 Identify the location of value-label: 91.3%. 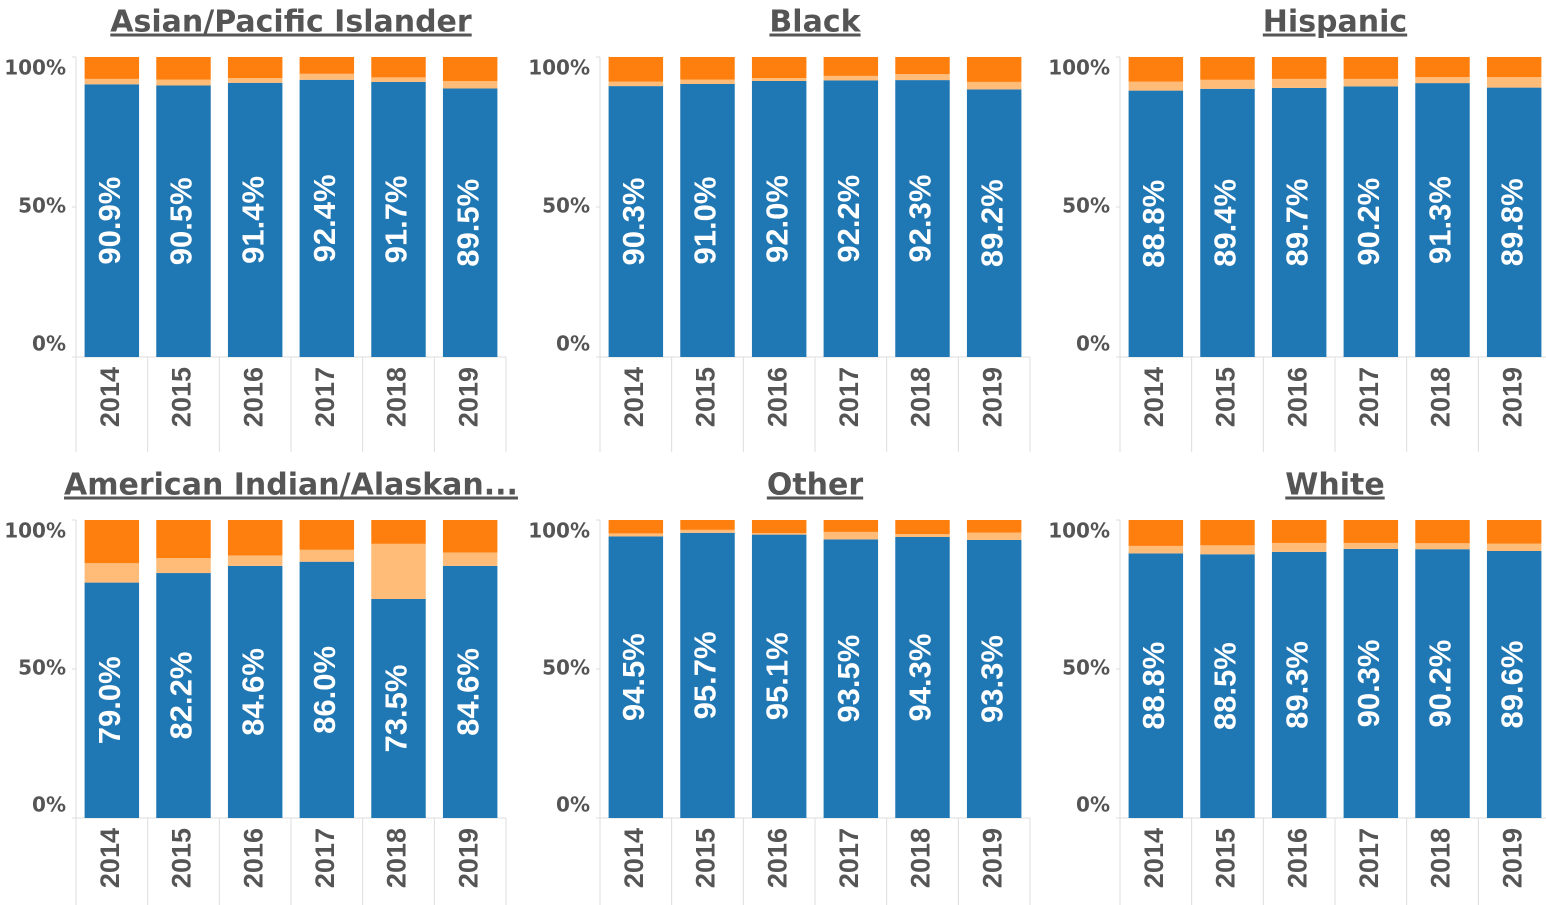
(1440, 220).